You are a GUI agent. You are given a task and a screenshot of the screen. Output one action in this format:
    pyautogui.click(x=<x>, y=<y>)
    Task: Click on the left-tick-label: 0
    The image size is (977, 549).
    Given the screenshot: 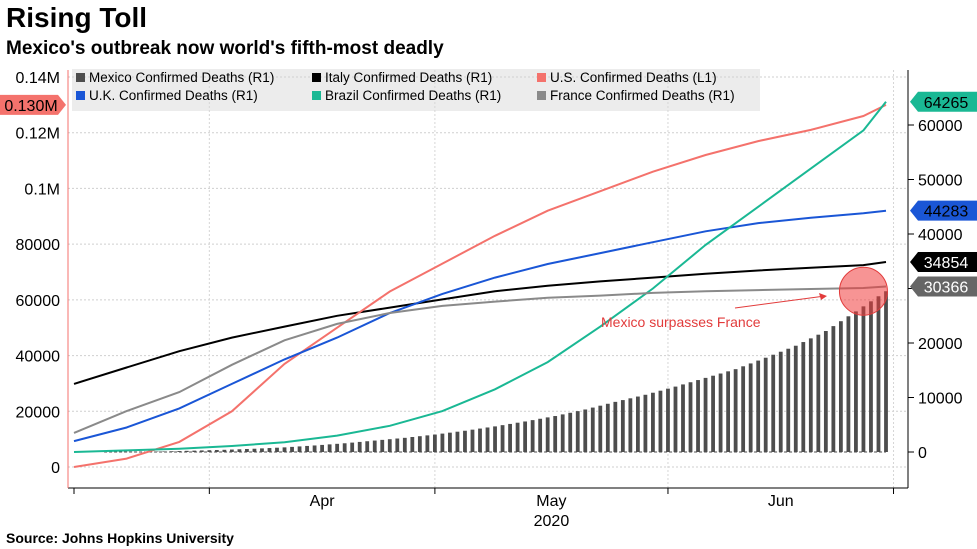 What is the action you would take?
    pyautogui.click(x=55, y=468)
    